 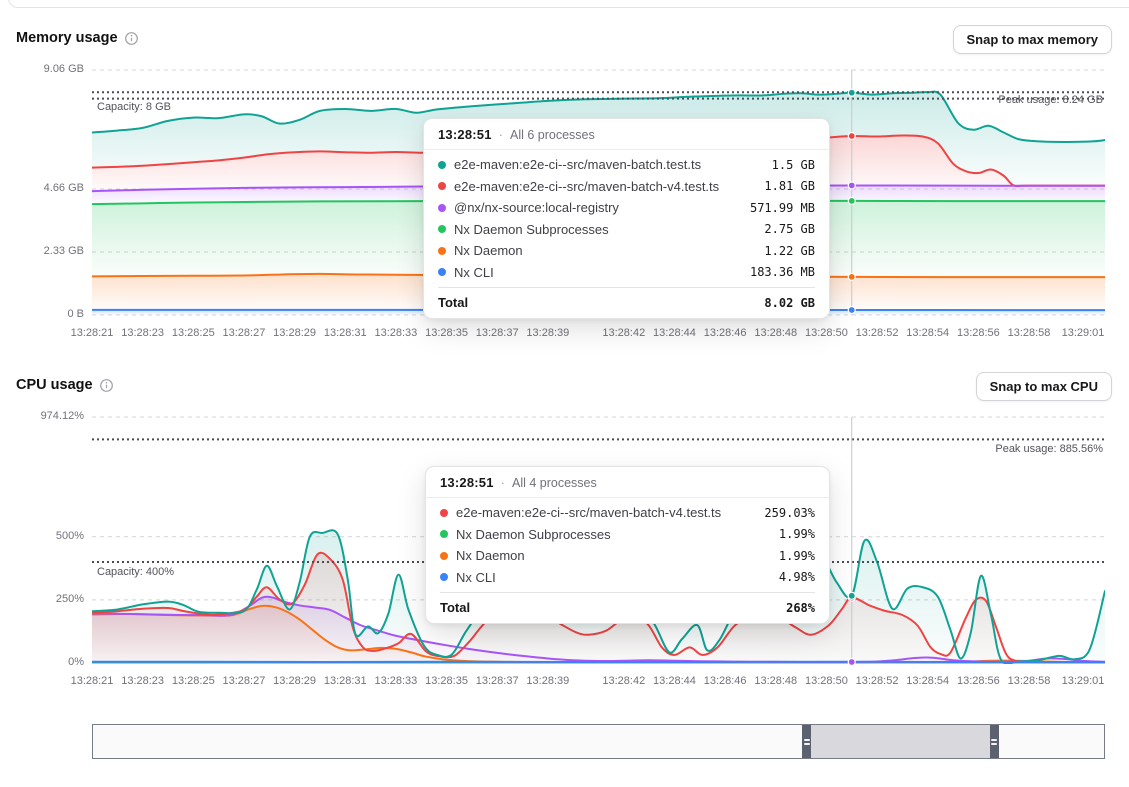 I want to click on previous-card-bottom-edge, so click(x=568, y=4).